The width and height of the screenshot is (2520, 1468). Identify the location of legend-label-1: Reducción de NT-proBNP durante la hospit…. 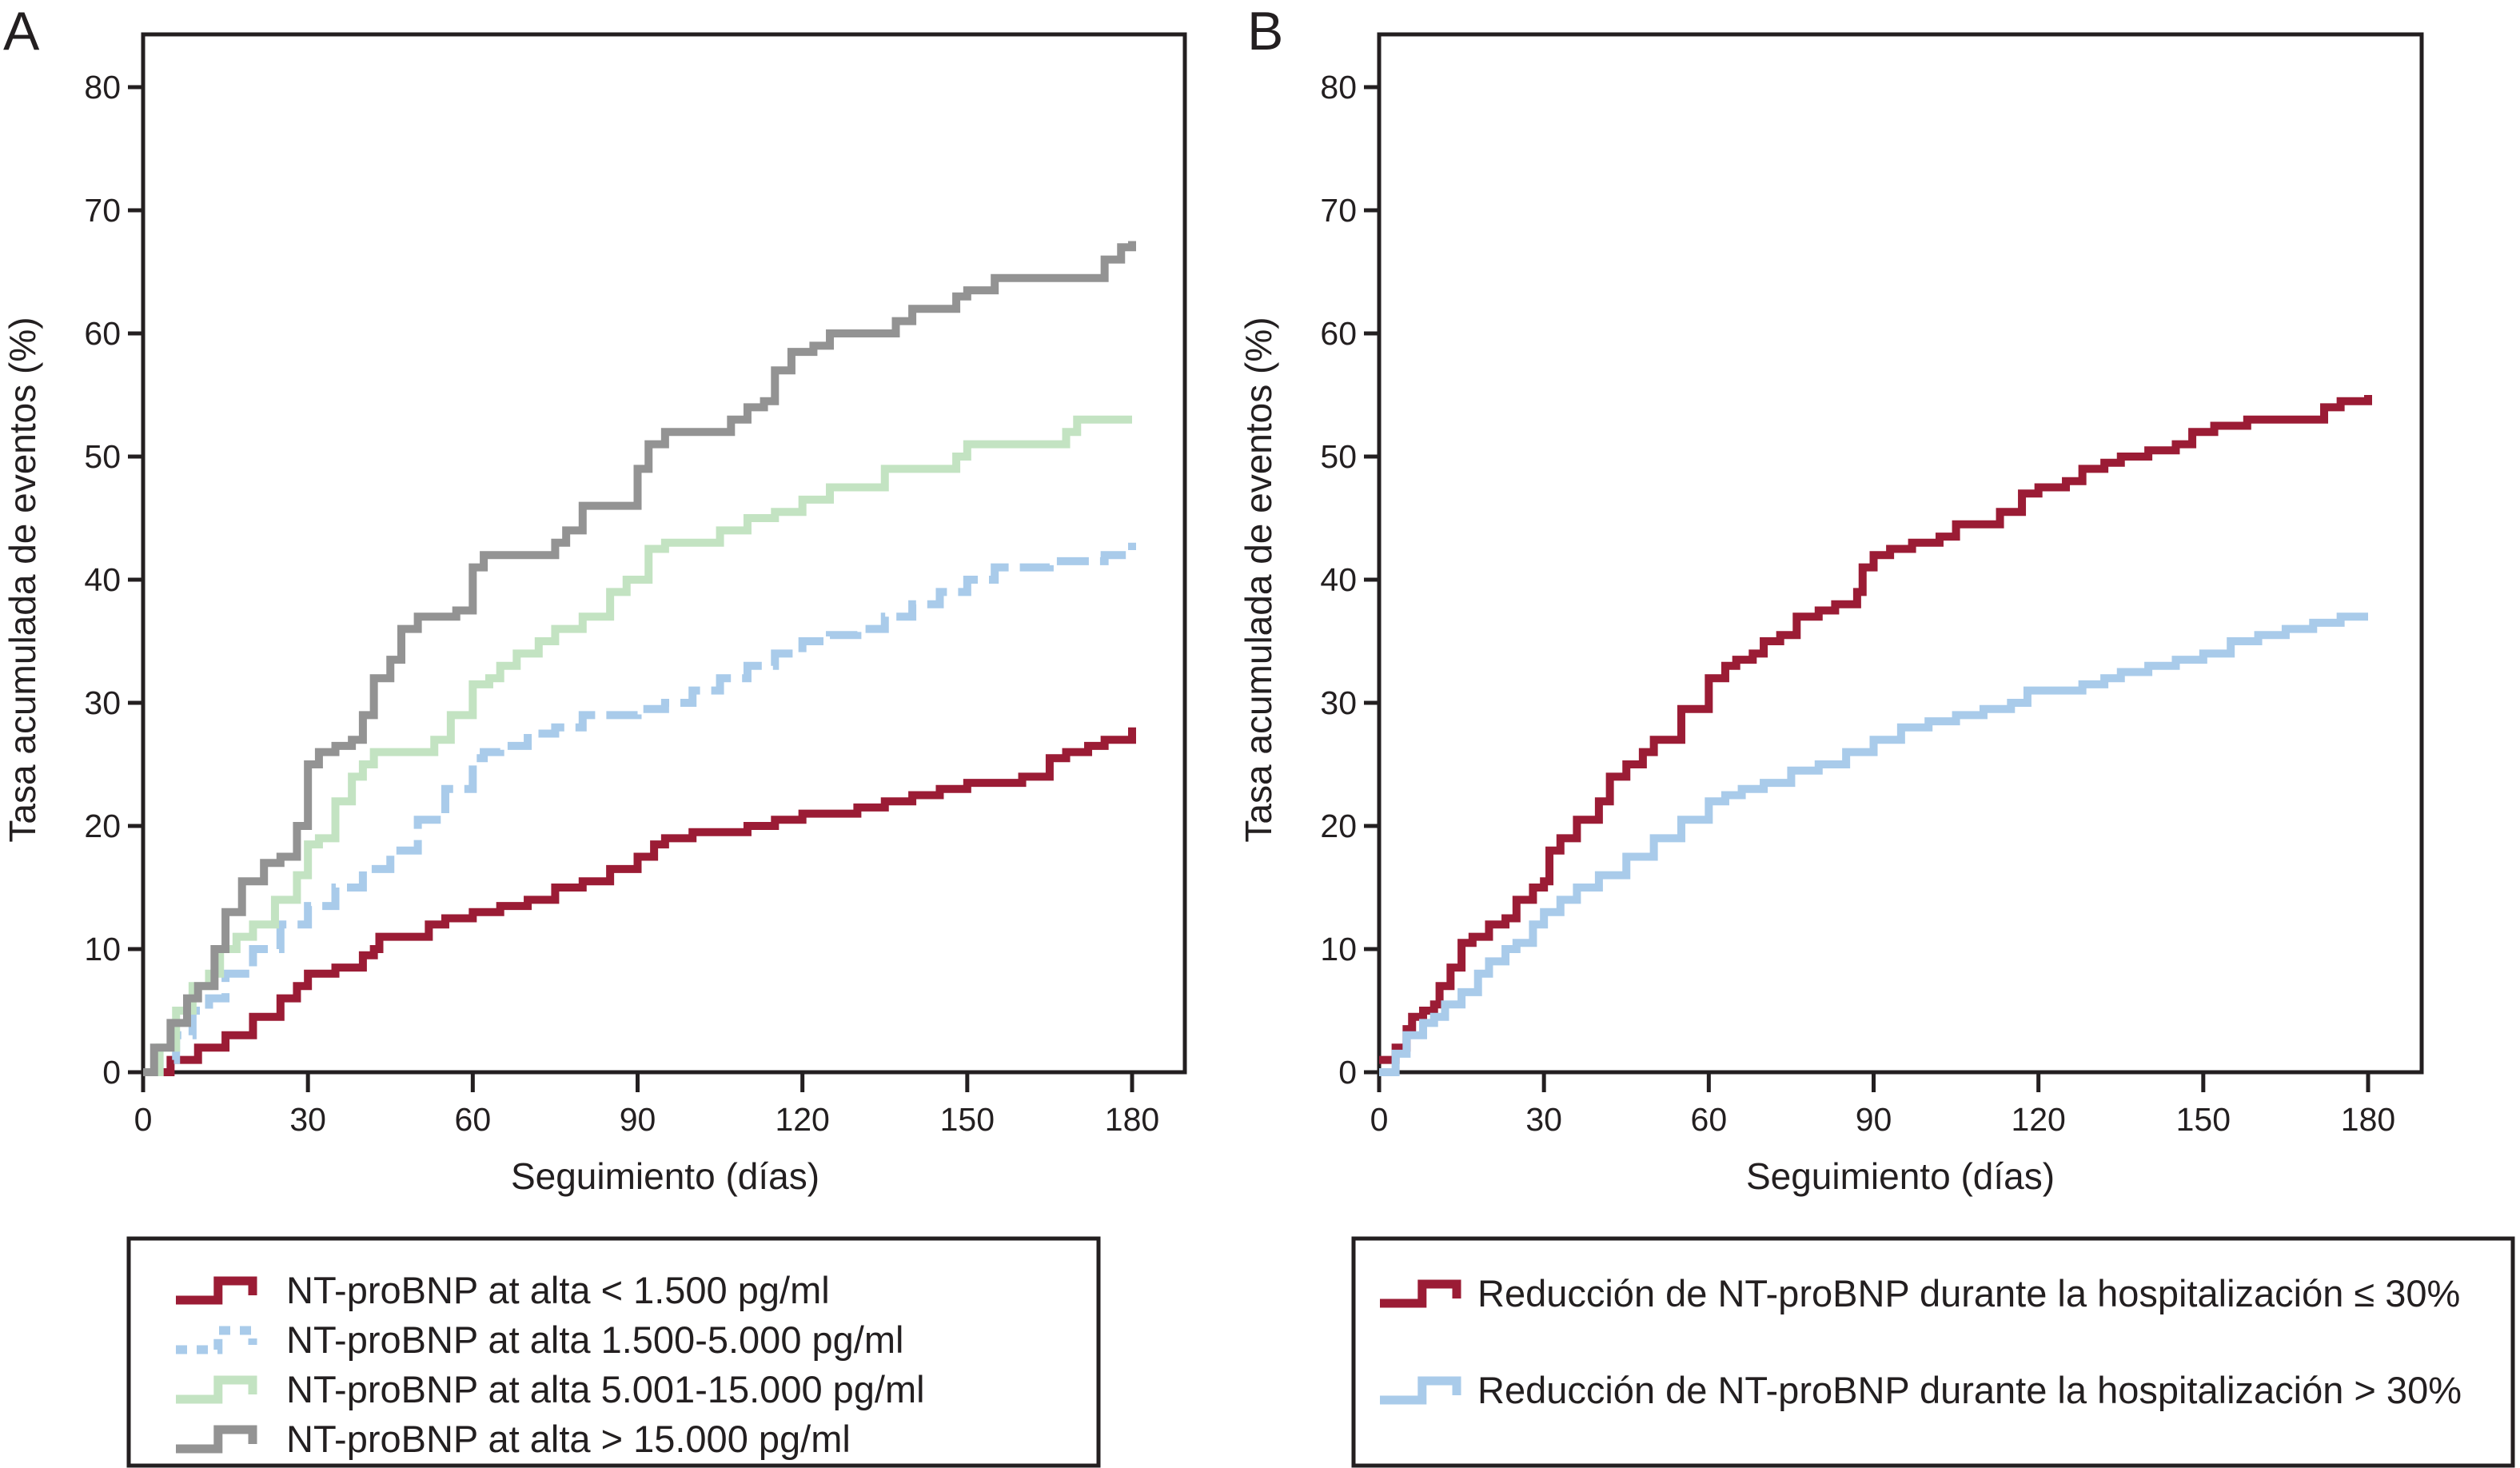
(1969, 1390).